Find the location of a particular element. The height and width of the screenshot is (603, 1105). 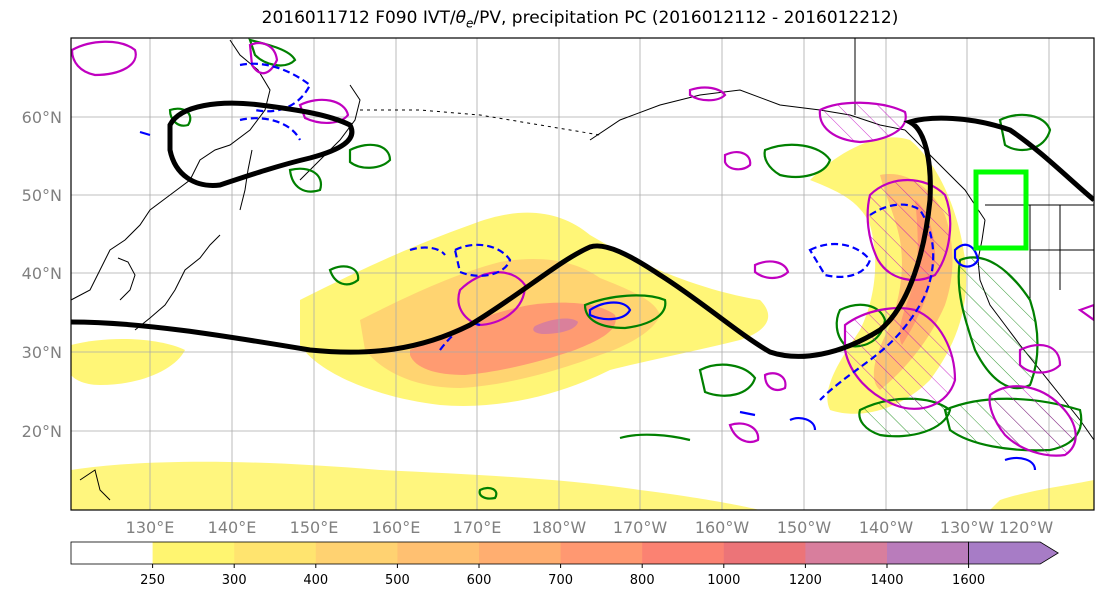

pv-mid-west is located at coordinates (427, 251).